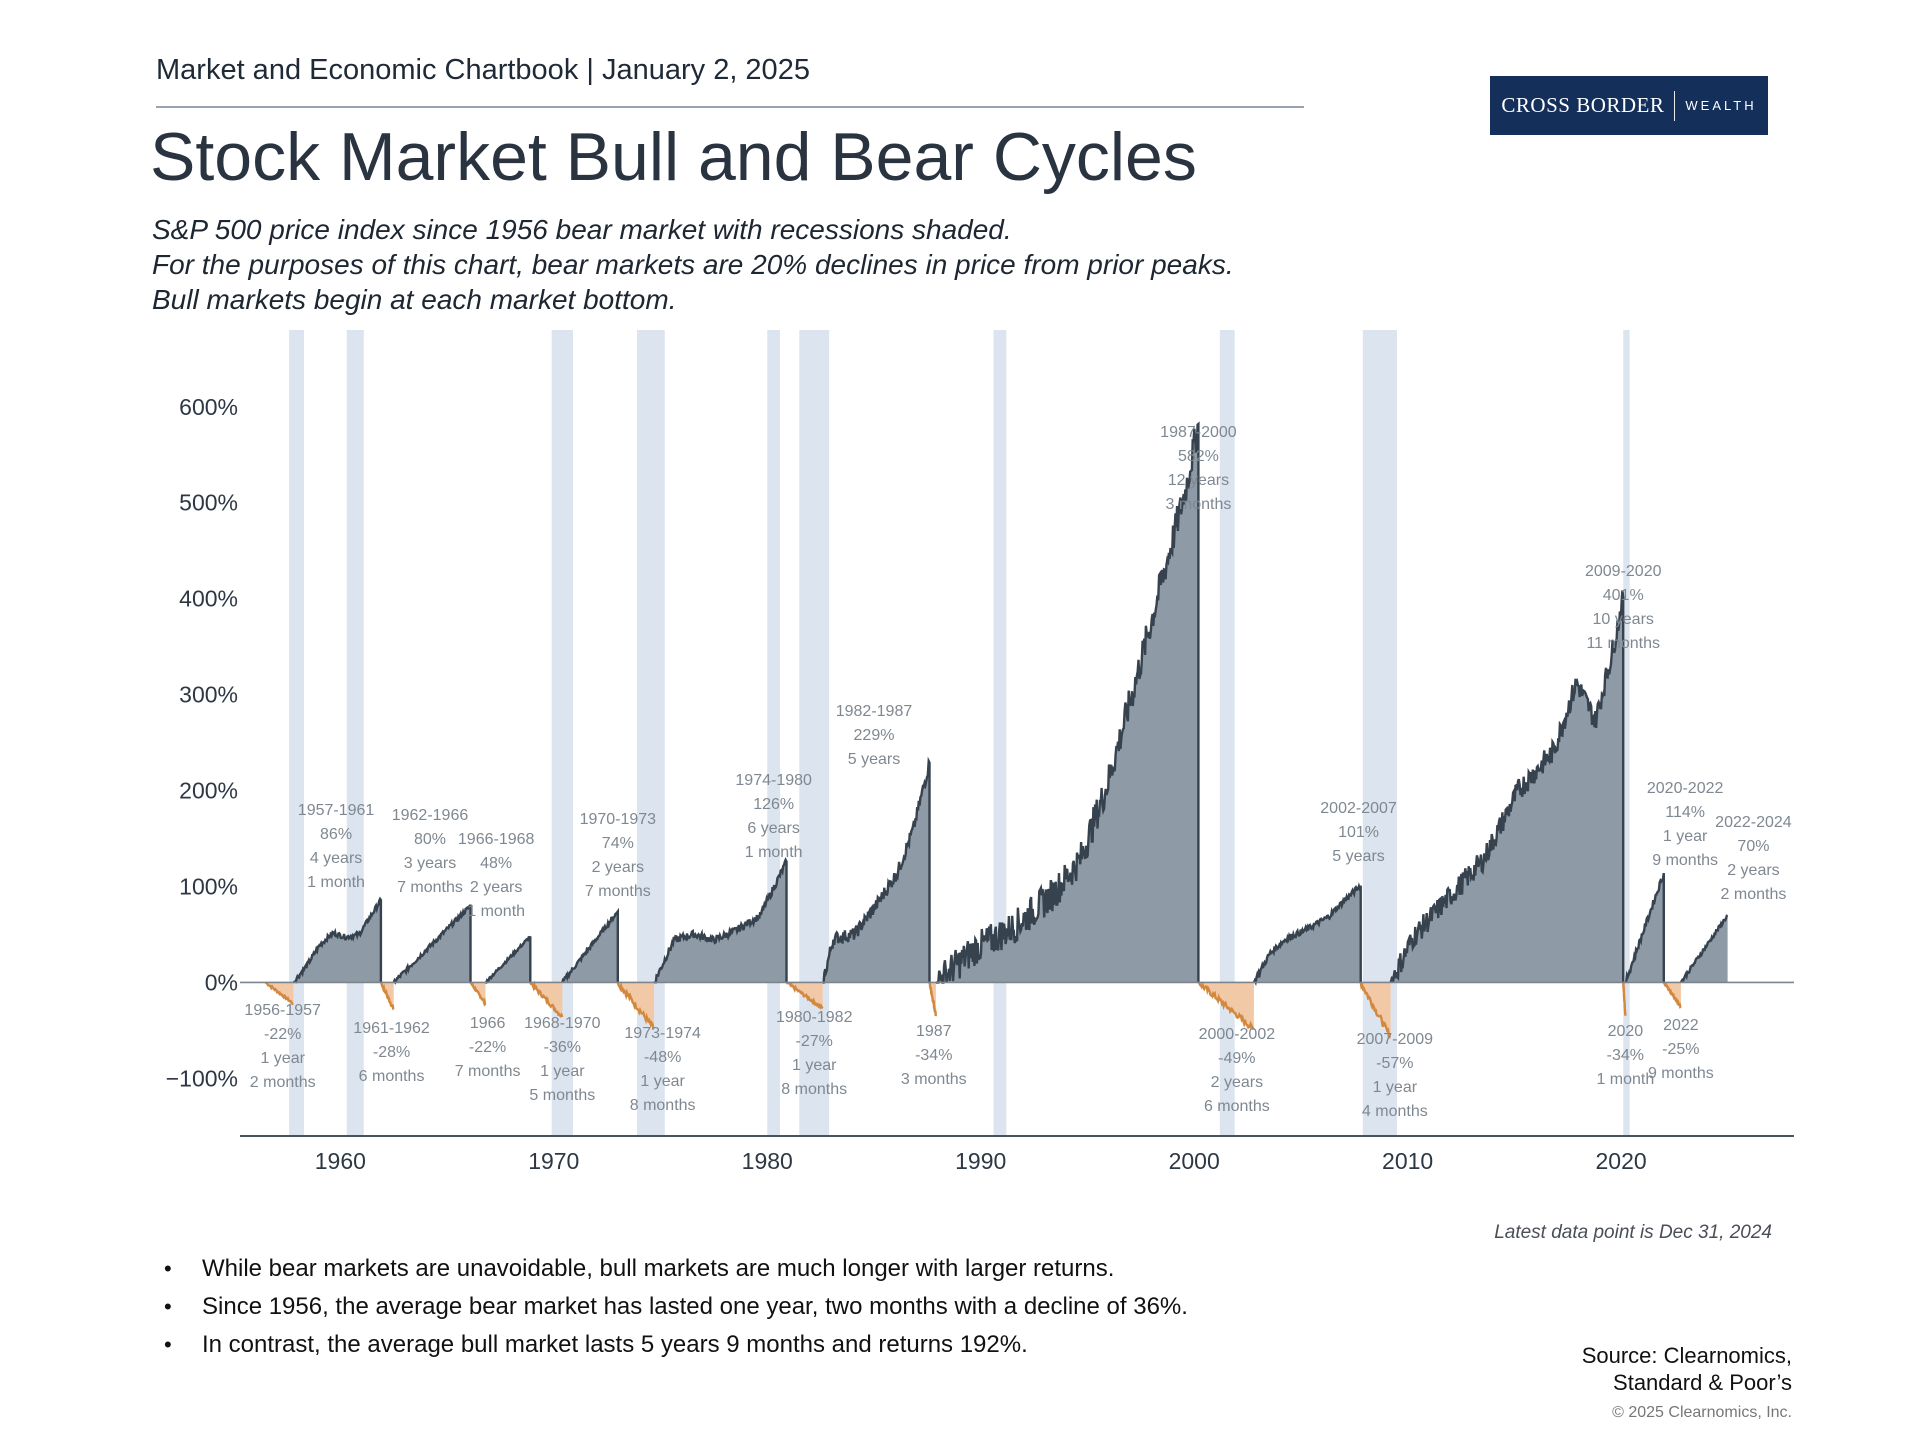 The image size is (1920, 1440). Describe the element at coordinates (1687, 1369) in the screenshot. I see `source-note: Source: Clearnomics, Standard & Poor’s` at that location.